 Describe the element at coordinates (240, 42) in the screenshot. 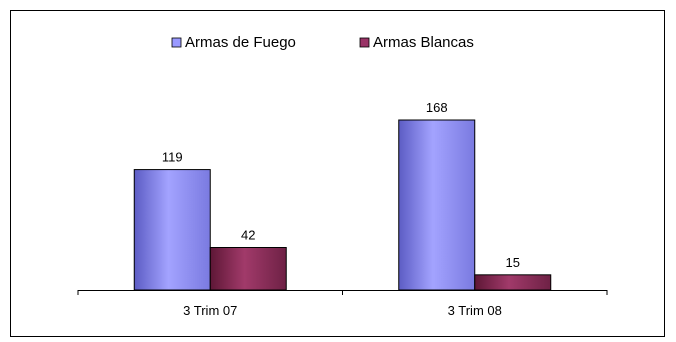

I see `legend-label: Armas de Fuego` at that location.